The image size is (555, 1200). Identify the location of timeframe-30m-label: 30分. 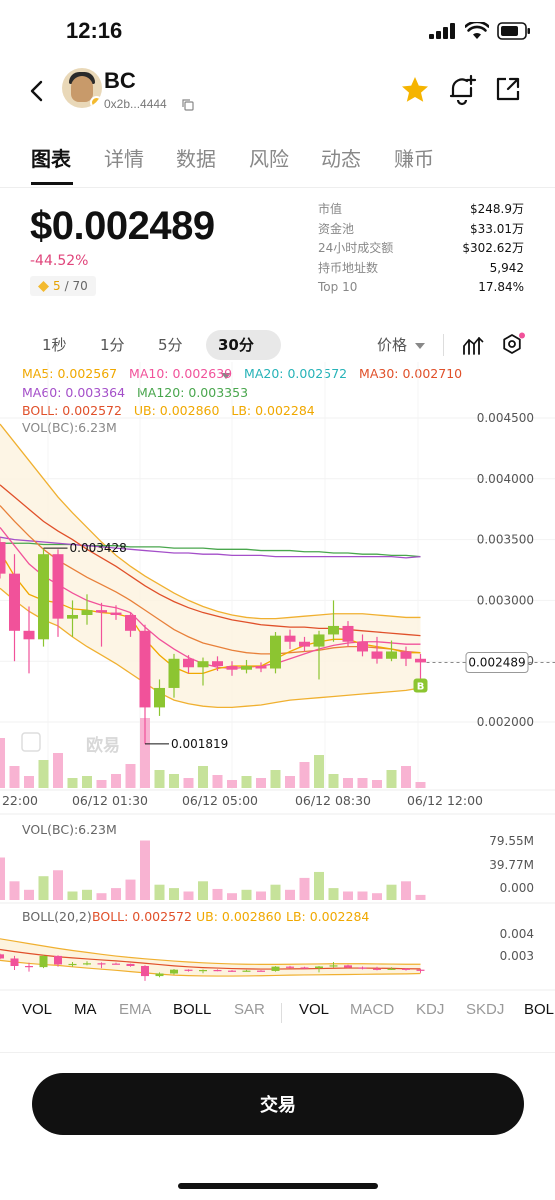
(236, 345).